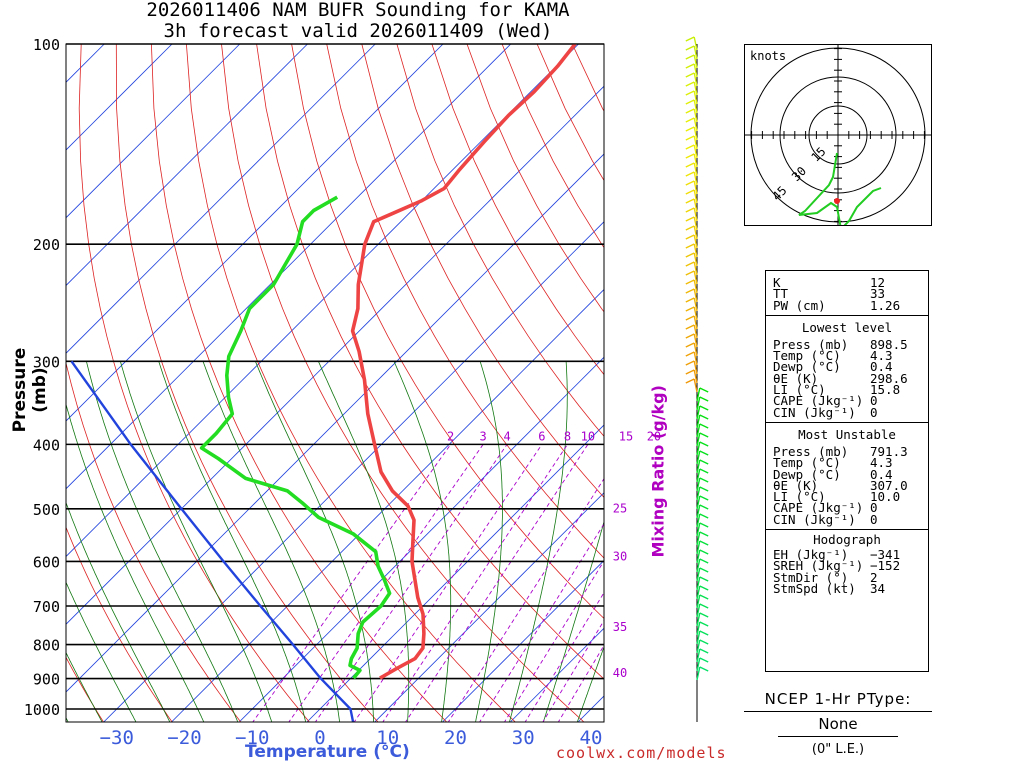  I want to click on hodograph-index-label: StmDir (°), so click(811, 577).